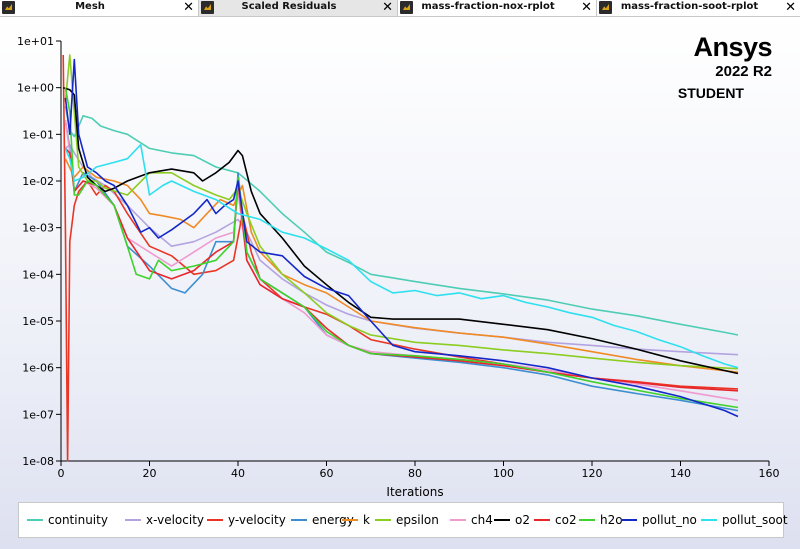 The height and width of the screenshot is (549, 800). What do you see at coordinates (38, 414) in the screenshot?
I see `y-tick-label: 1e-07` at bounding box center [38, 414].